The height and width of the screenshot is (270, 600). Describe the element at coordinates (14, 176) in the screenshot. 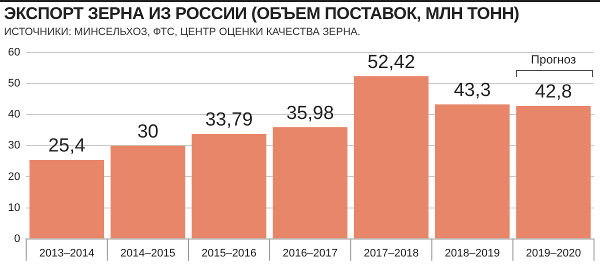

I see `y-tick-label: 20` at that location.